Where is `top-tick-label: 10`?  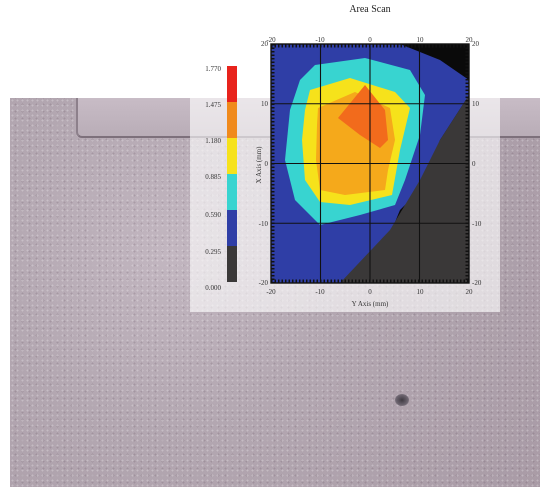
top-tick-label: 10 is located at coordinates (421, 40).